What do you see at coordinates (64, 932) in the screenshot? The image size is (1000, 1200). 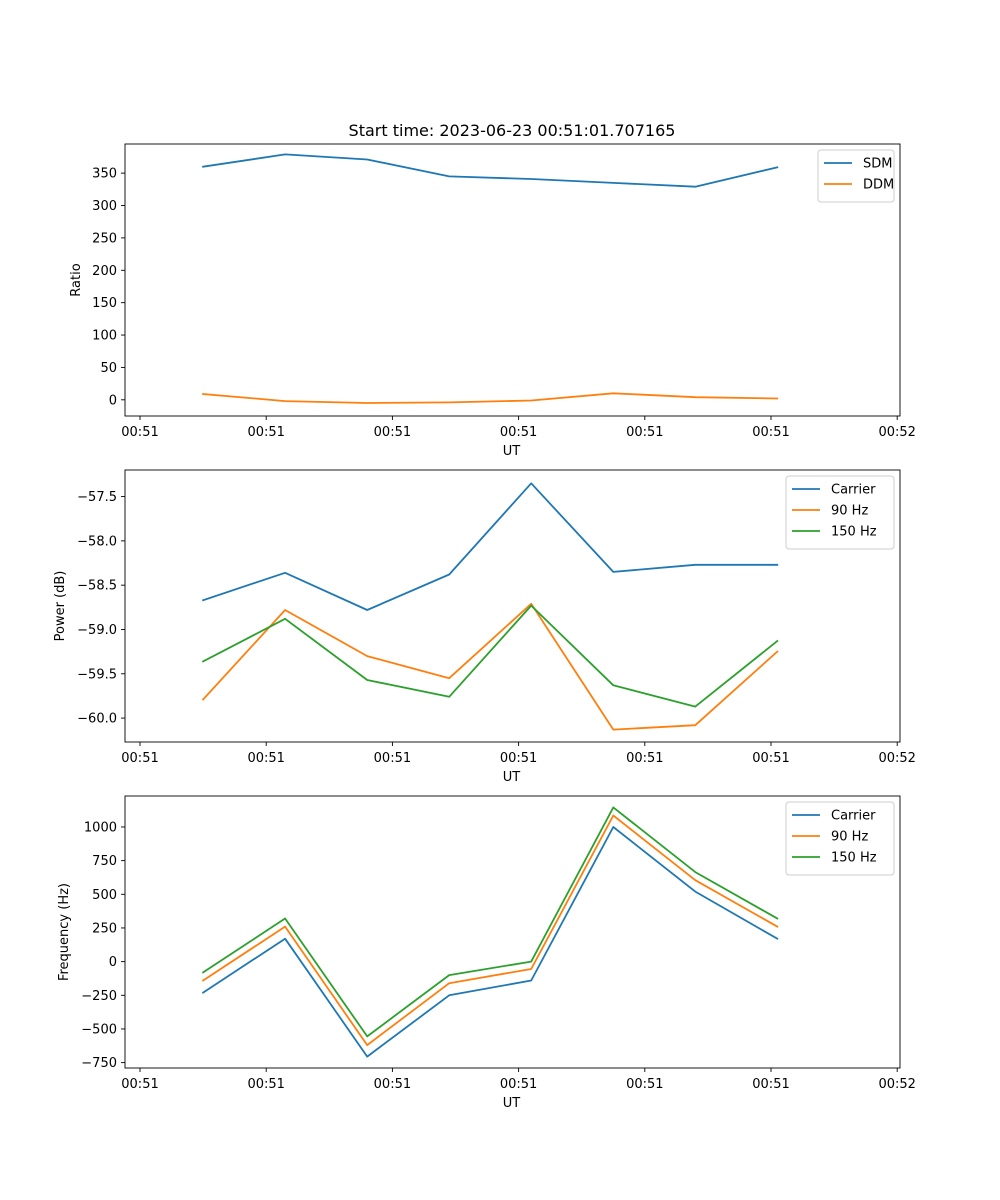 I see `y-axis-label: Frequency (Hz)` at bounding box center [64, 932].